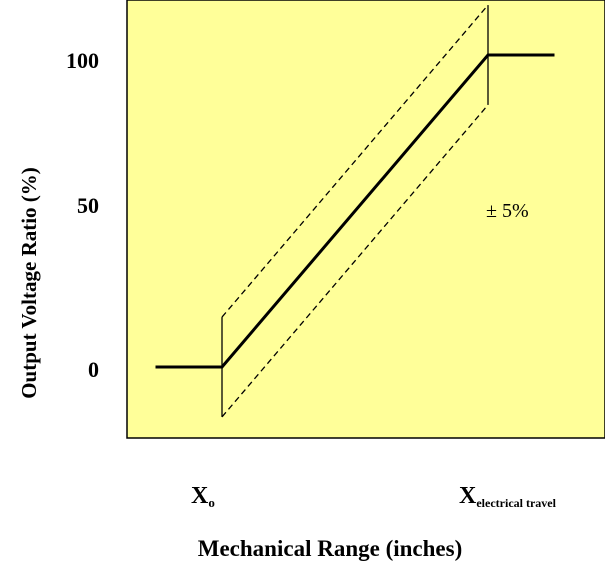 This screenshot has height=569, width=605. What do you see at coordinates (507, 211) in the screenshot?
I see `tolerance-annotation: ± 5%` at bounding box center [507, 211].